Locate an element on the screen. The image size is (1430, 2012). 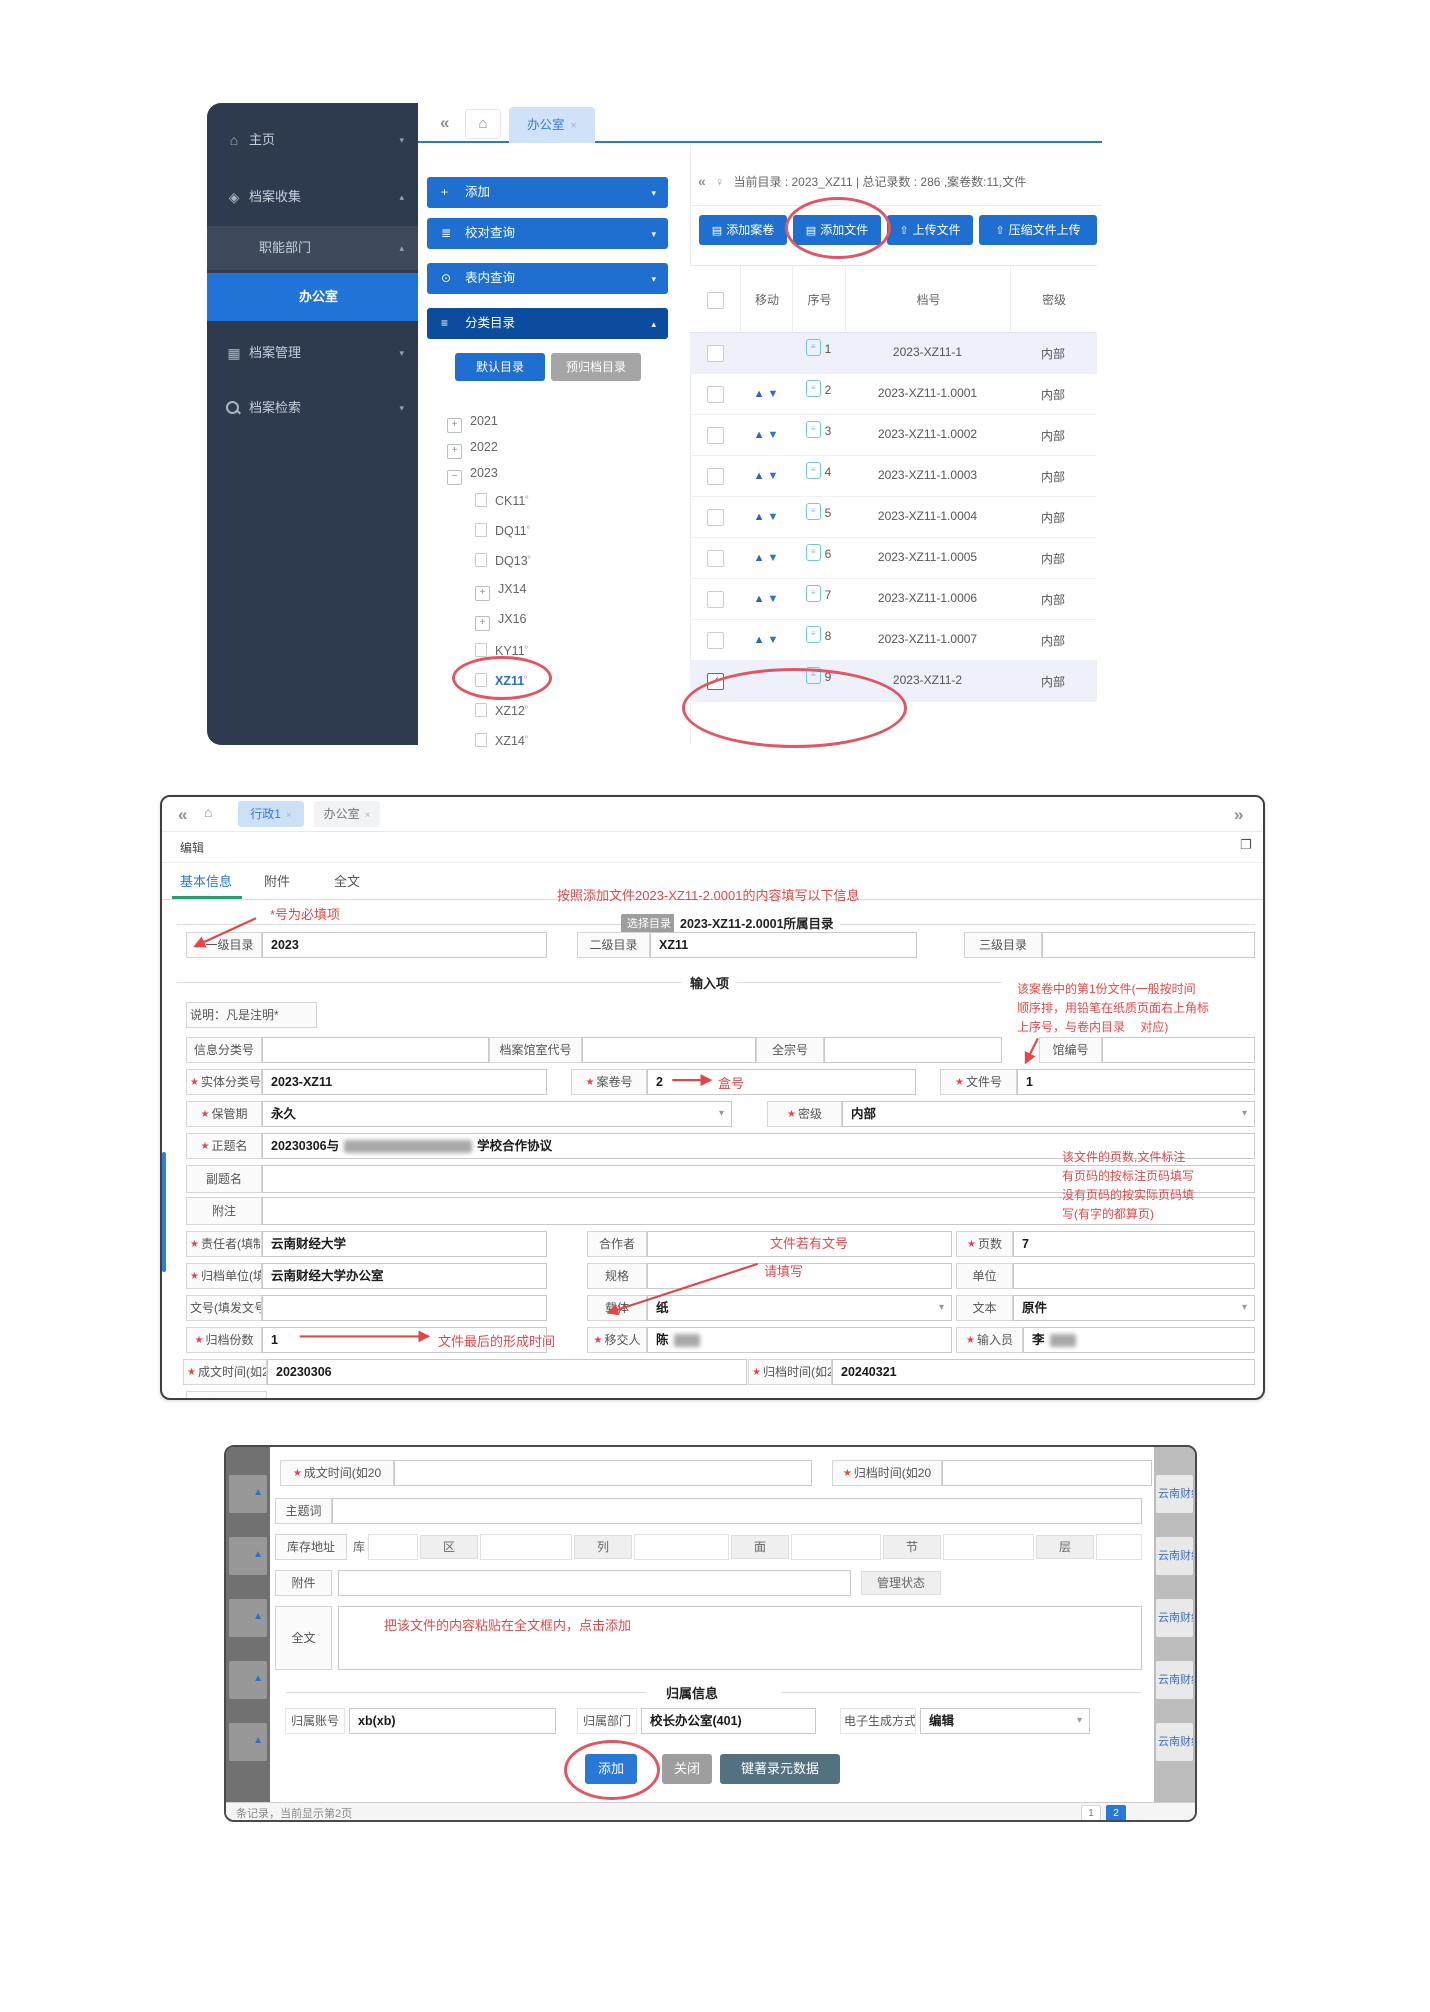
tab-basic-info: 基本信息 is located at coordinates (206, 881).